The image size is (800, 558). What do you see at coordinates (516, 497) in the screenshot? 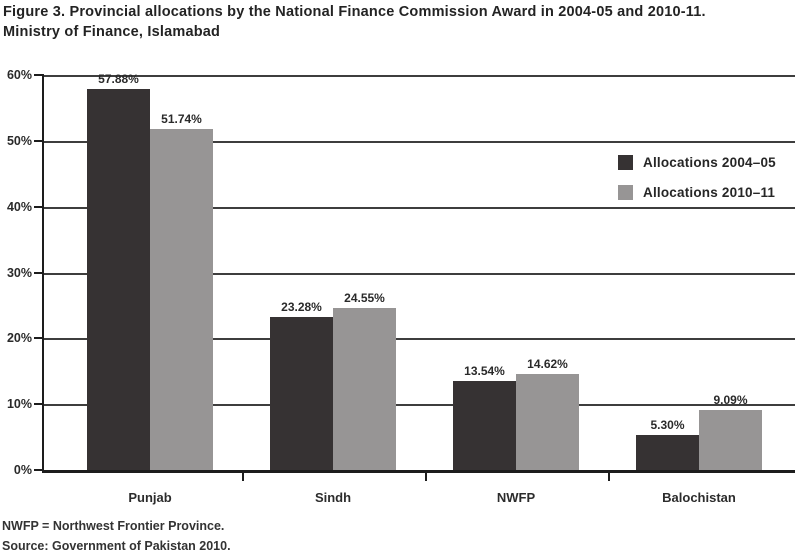
I see `category-label-nwfp: NWFP` at bounding box center [516, 497].